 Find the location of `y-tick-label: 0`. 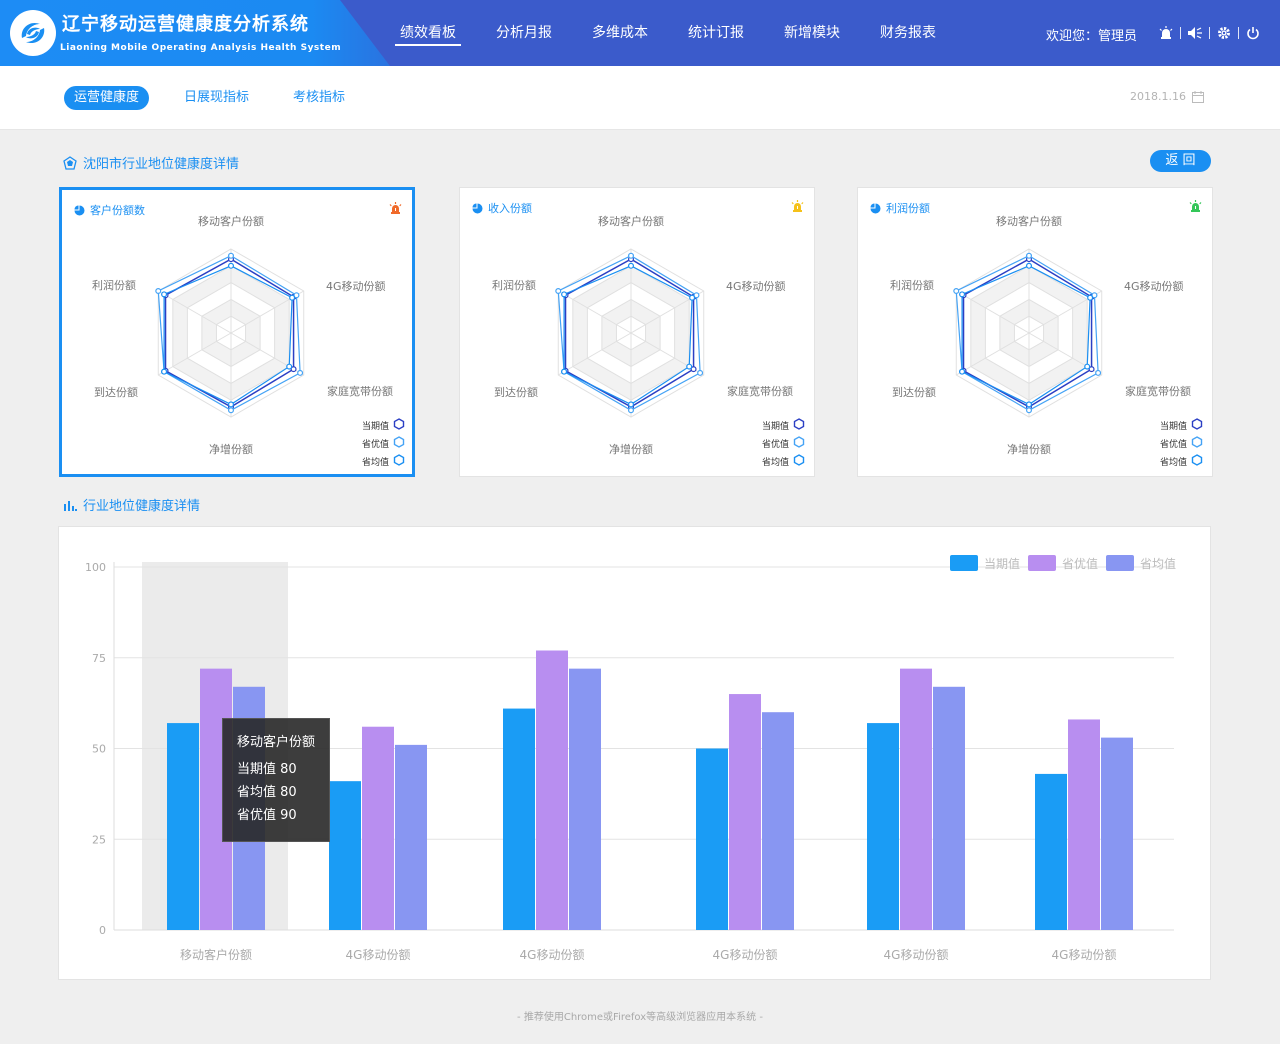

y-tick-label: 0 is located at coordinates (102, 930).